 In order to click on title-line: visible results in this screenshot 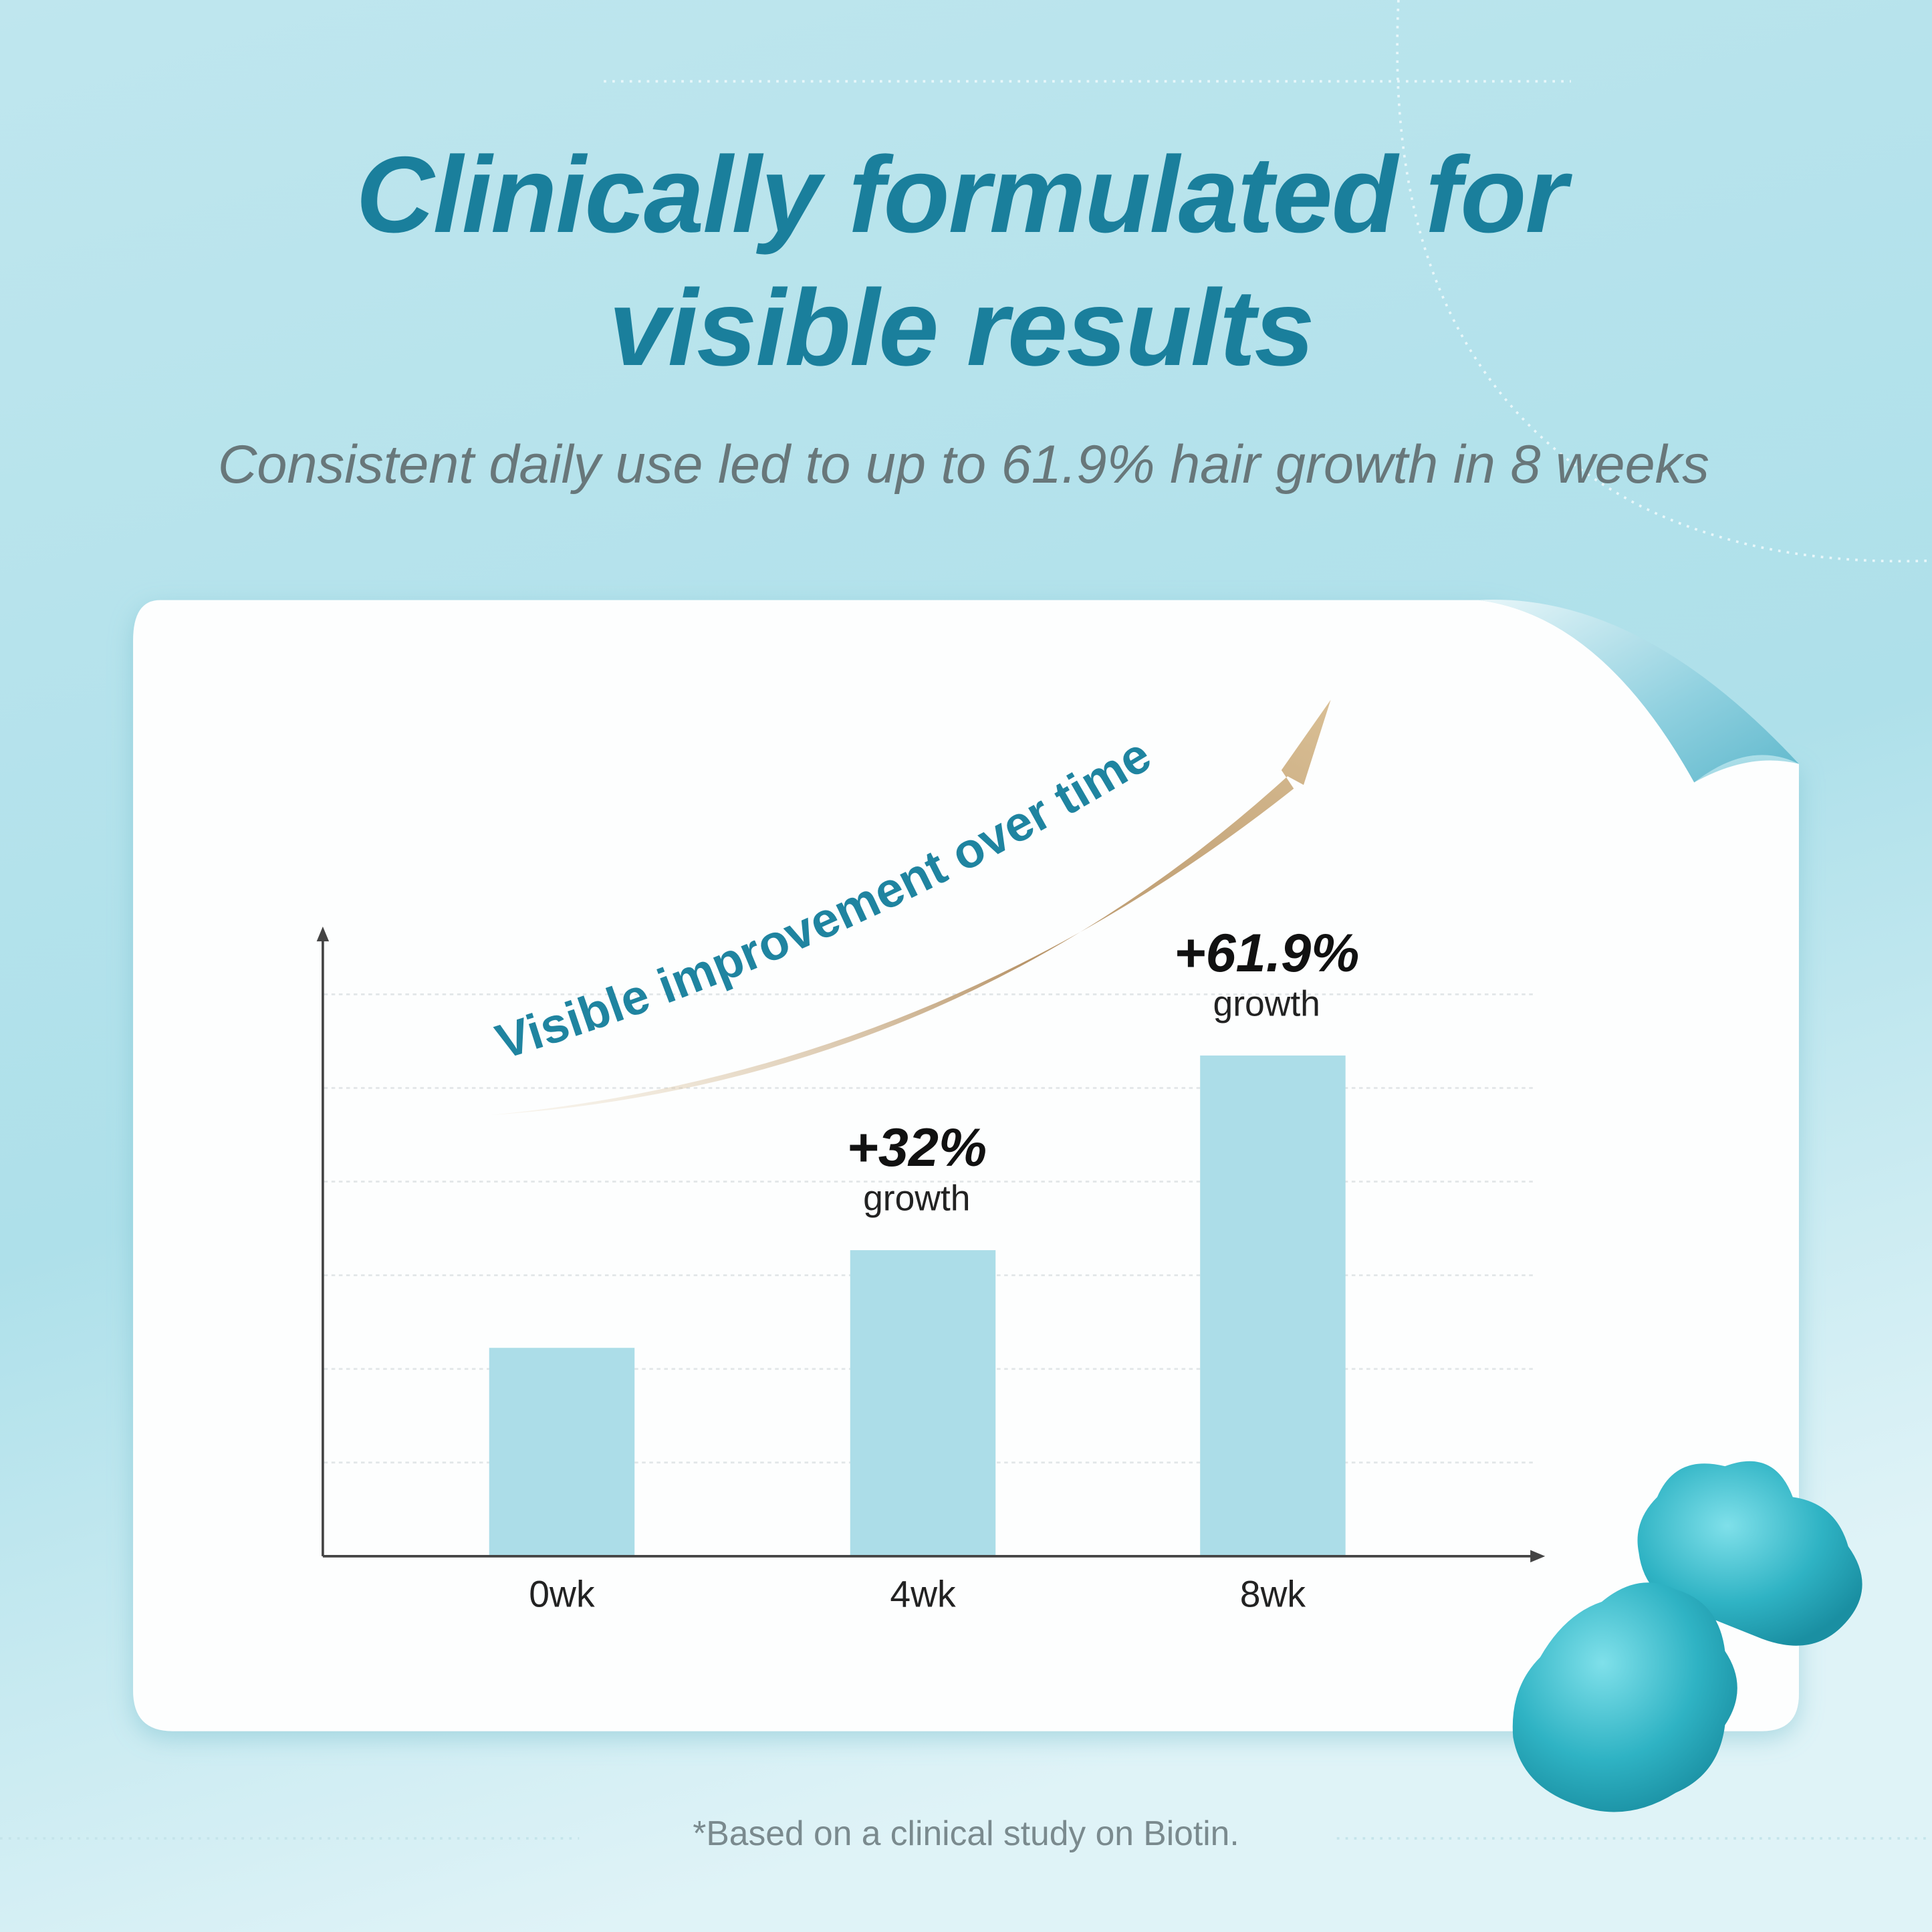, I will do `click(961, 327)`.